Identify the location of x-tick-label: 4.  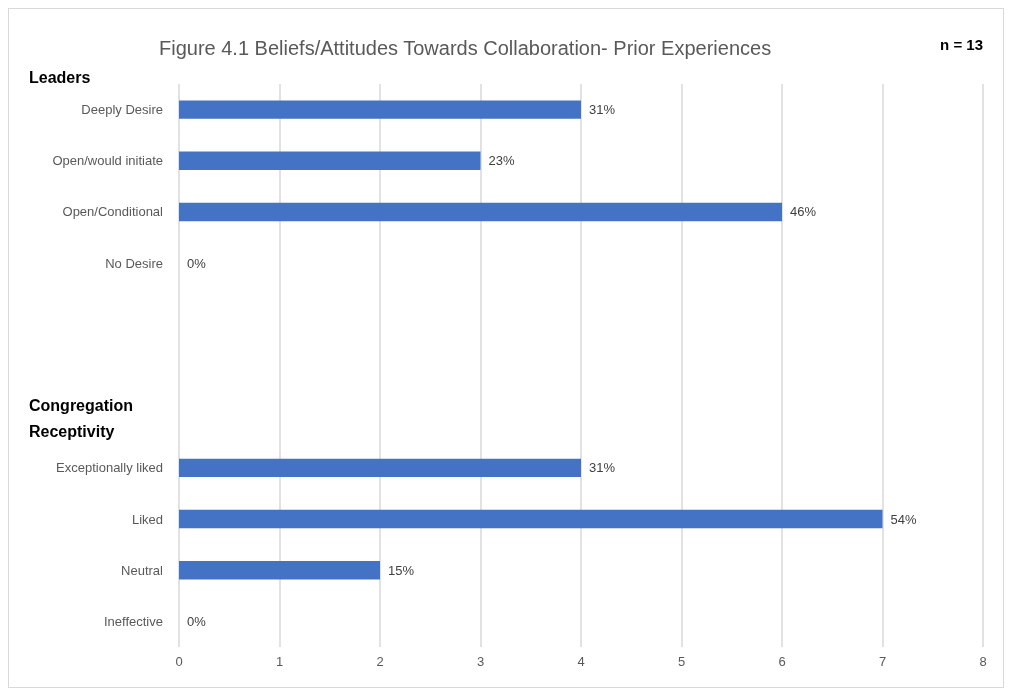
(581, 661).